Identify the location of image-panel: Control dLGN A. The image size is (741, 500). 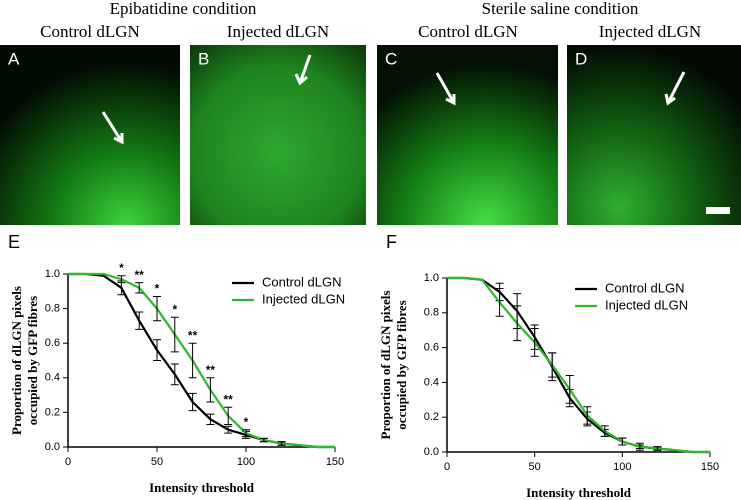
(90, 123).